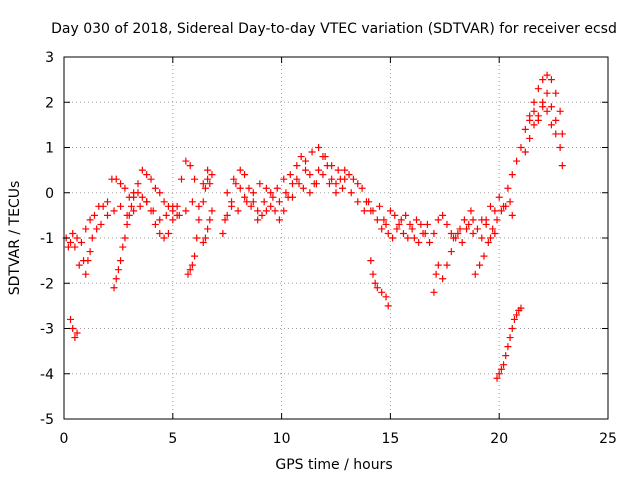 This screenshot has height=480, width=640. I want to click on x-tick-label: 15, so click(390, 439).